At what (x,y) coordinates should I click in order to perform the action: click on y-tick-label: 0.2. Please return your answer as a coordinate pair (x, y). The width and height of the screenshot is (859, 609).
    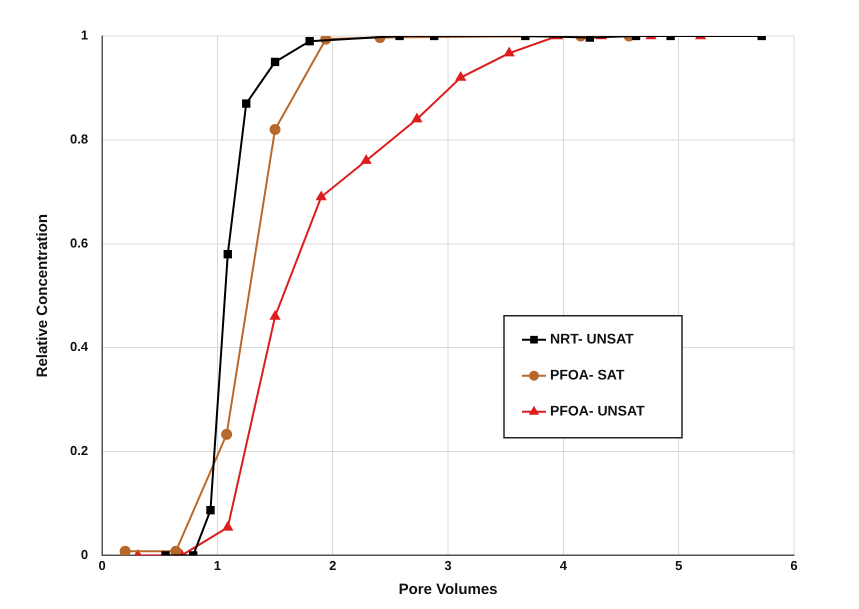
    Looking at the image, I should click on (79, 450).